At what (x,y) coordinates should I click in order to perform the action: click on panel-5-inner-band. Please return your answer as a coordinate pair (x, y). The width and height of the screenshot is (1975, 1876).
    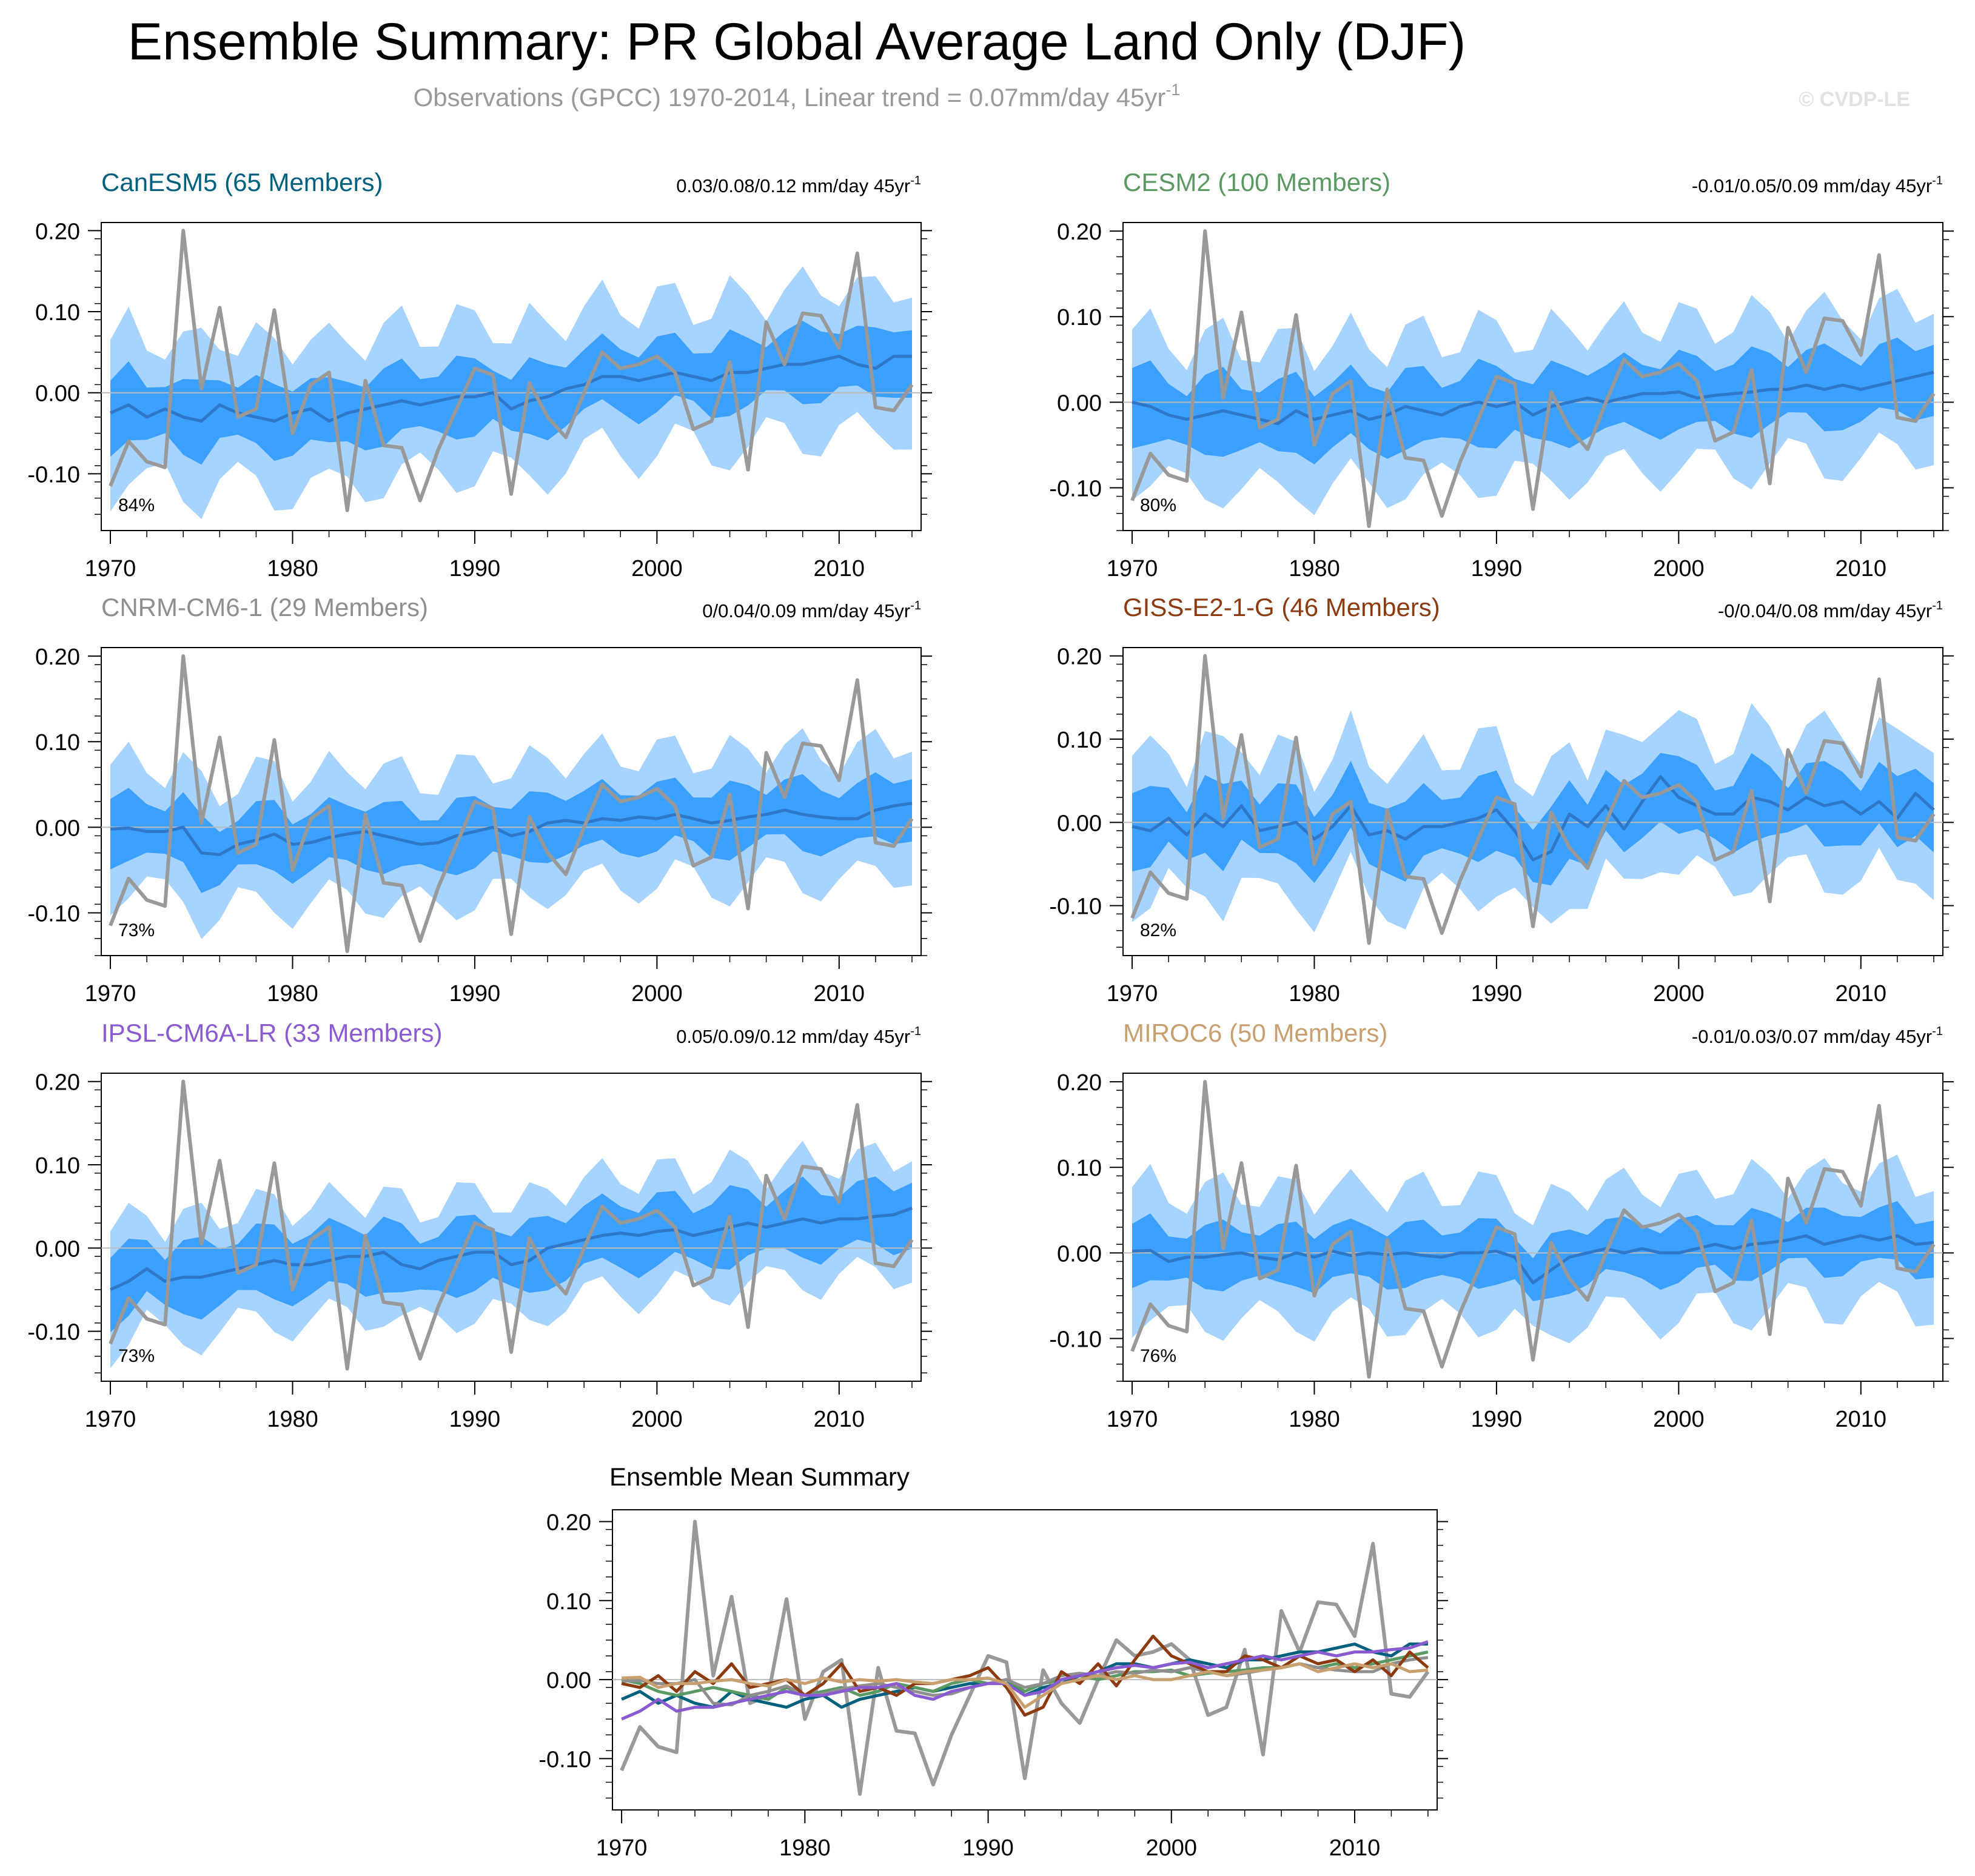
    Looking at the image, I should click on (511, 1254).